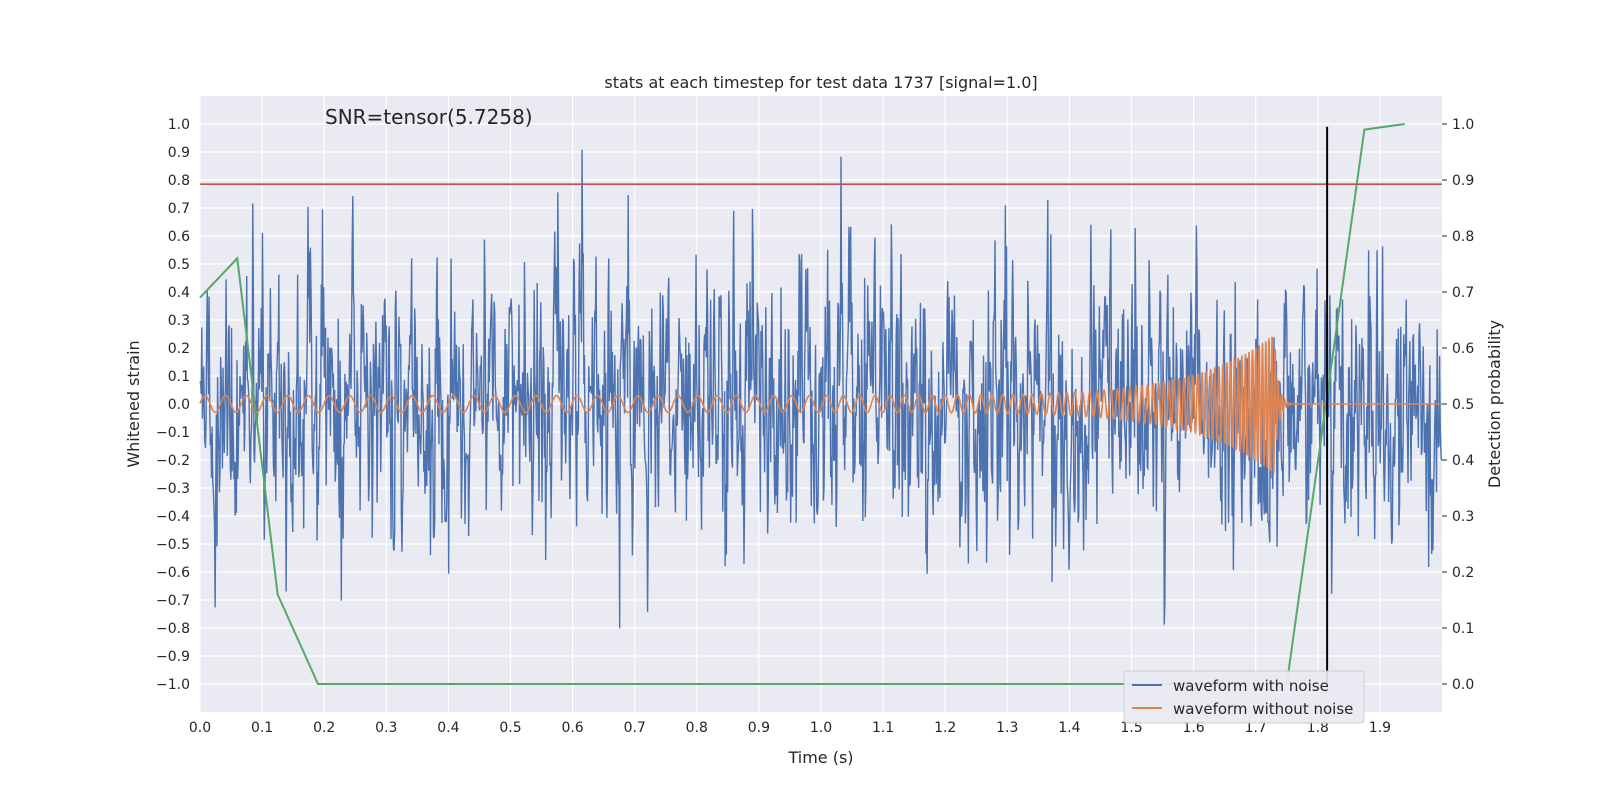 The image size is (1600, 800). I want to click on x-tick-label: 0.7, so click(635, 728).